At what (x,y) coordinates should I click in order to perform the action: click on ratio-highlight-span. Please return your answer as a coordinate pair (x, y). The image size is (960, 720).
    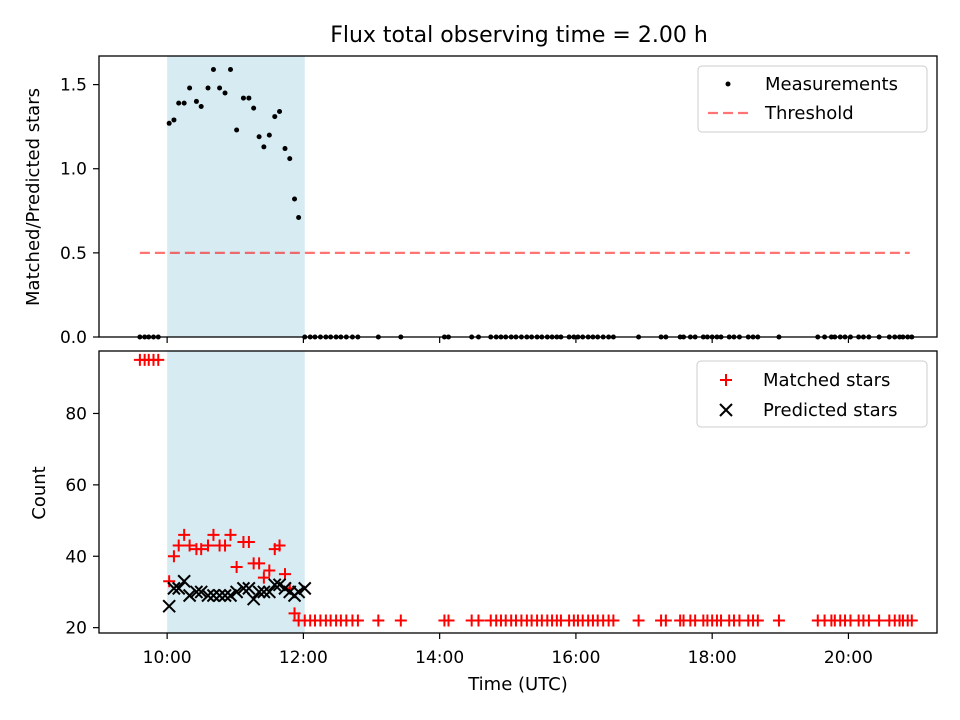
    Looking at the image, I should click on (236, 196).